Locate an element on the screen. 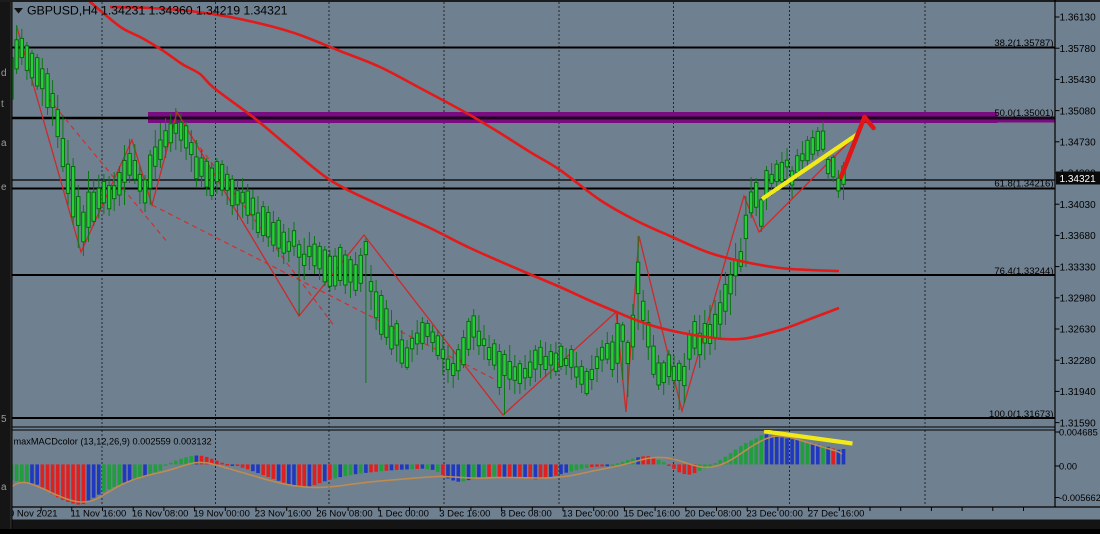  svg-text: 23 Nov 16:00 is located at coordinates (283, 514).